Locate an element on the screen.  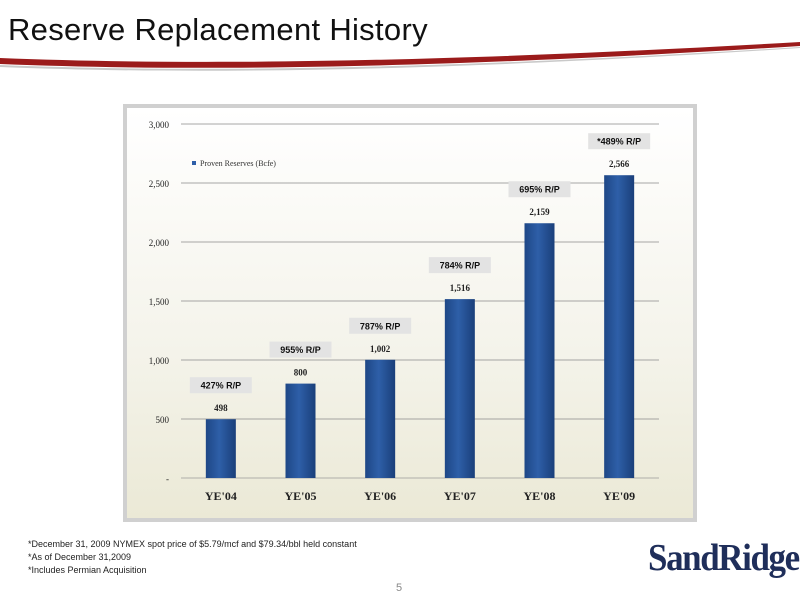
header-swoosh is located at coordinates (400, 56).